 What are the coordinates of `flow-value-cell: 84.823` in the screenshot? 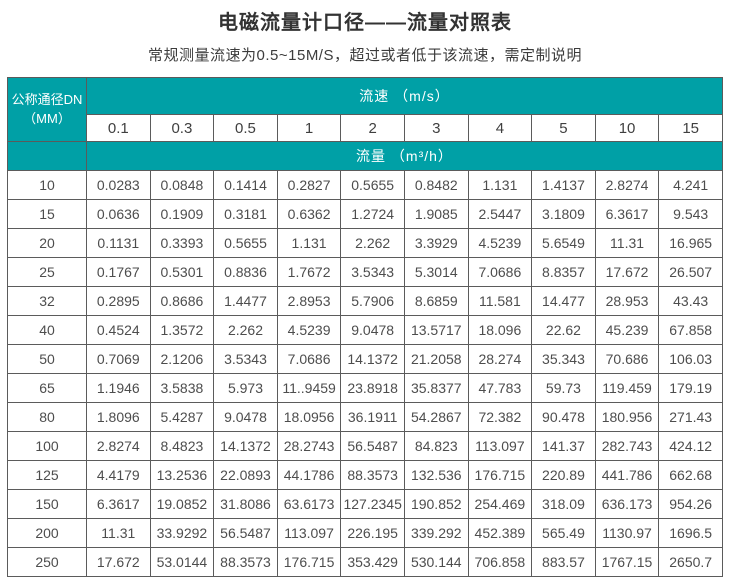 It's located at (436, 446).